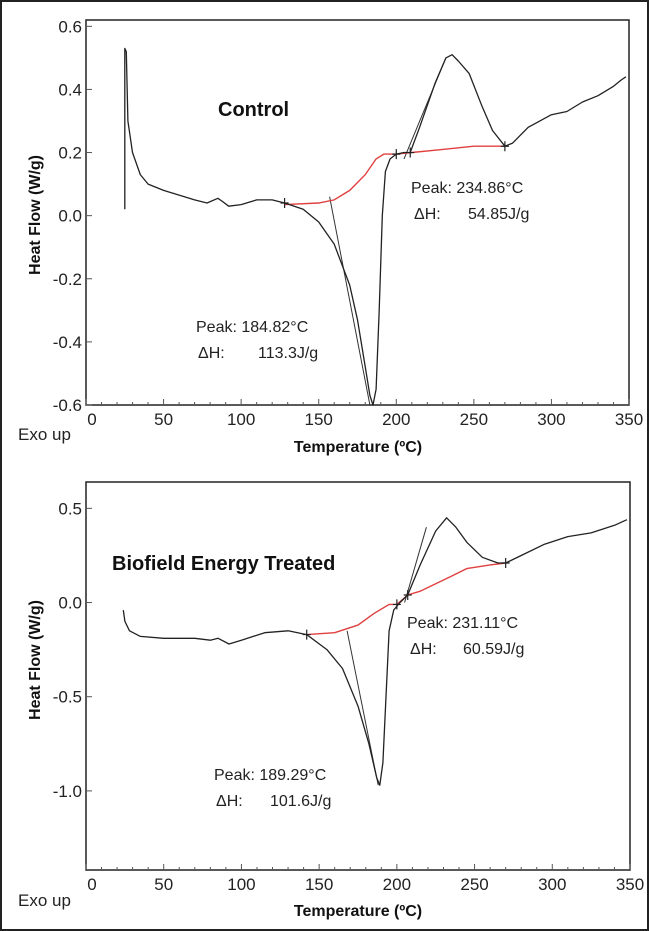 This screenshot has width=649, height=931. What do you see at coordinates (270, 775) in the screenshot?
I see `peak1-label: Peak: 189.29°C` at bounding box center [270, 775].